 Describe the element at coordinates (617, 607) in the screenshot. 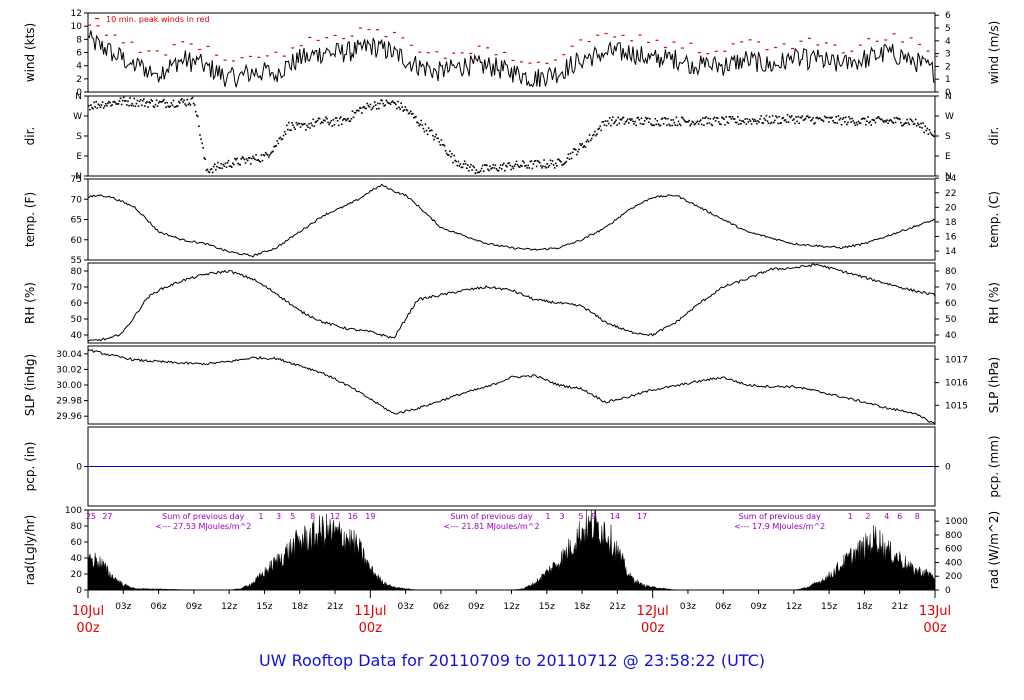

I see `hour-tick-label: 21z` at that location.